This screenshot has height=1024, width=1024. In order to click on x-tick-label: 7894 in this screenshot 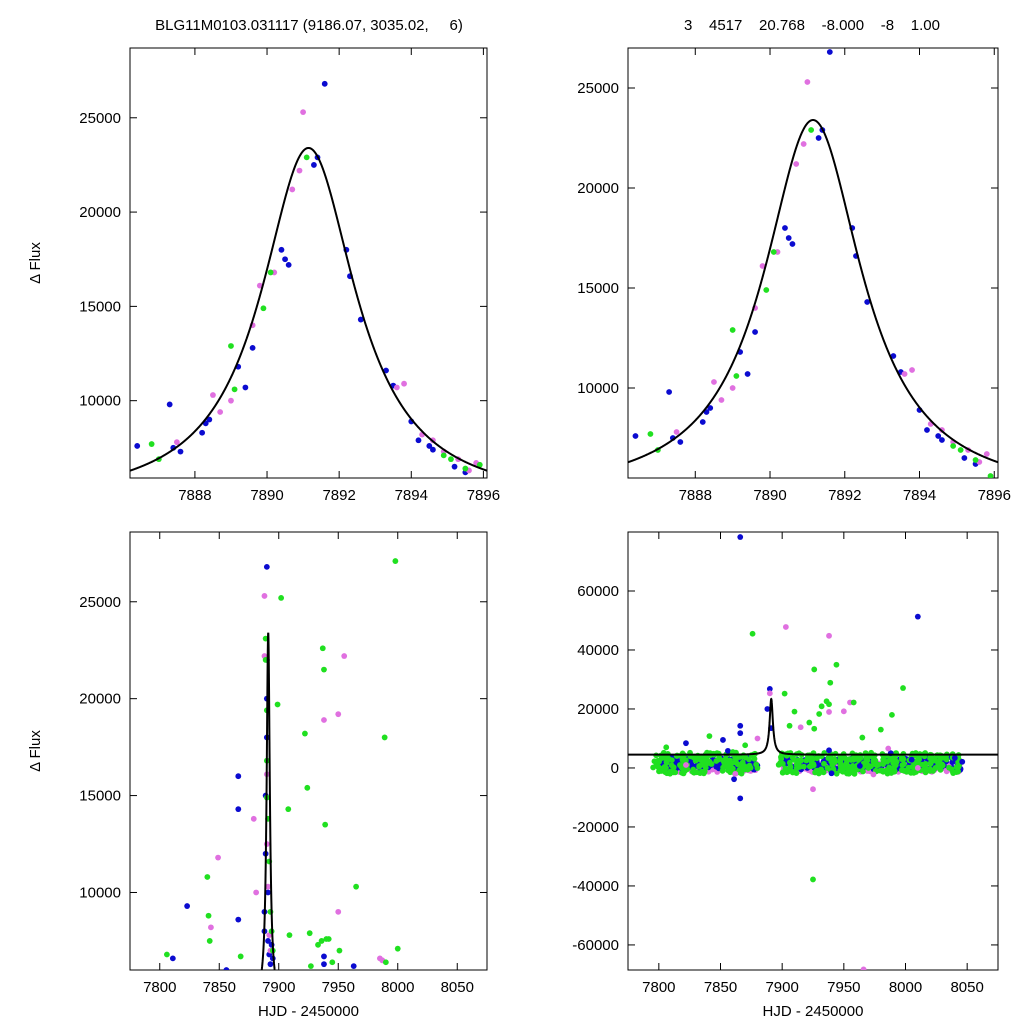, I will do `click(411, 495)`.